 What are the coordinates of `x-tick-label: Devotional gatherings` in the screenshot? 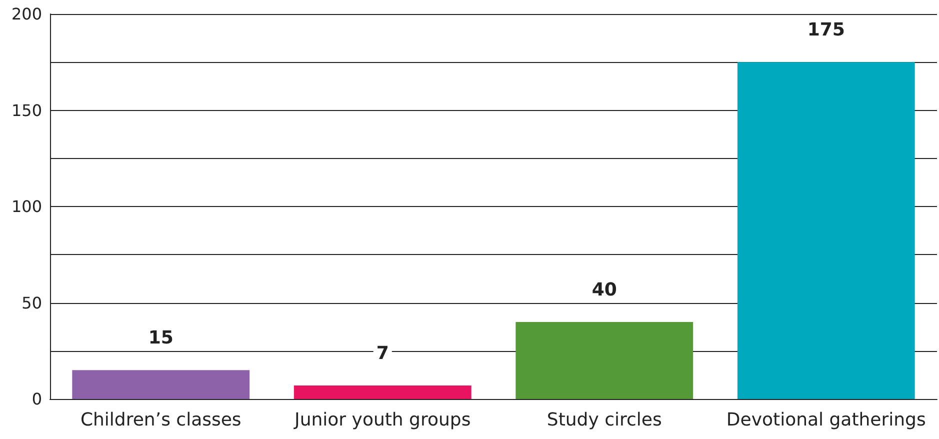 It's located at (826, 420).